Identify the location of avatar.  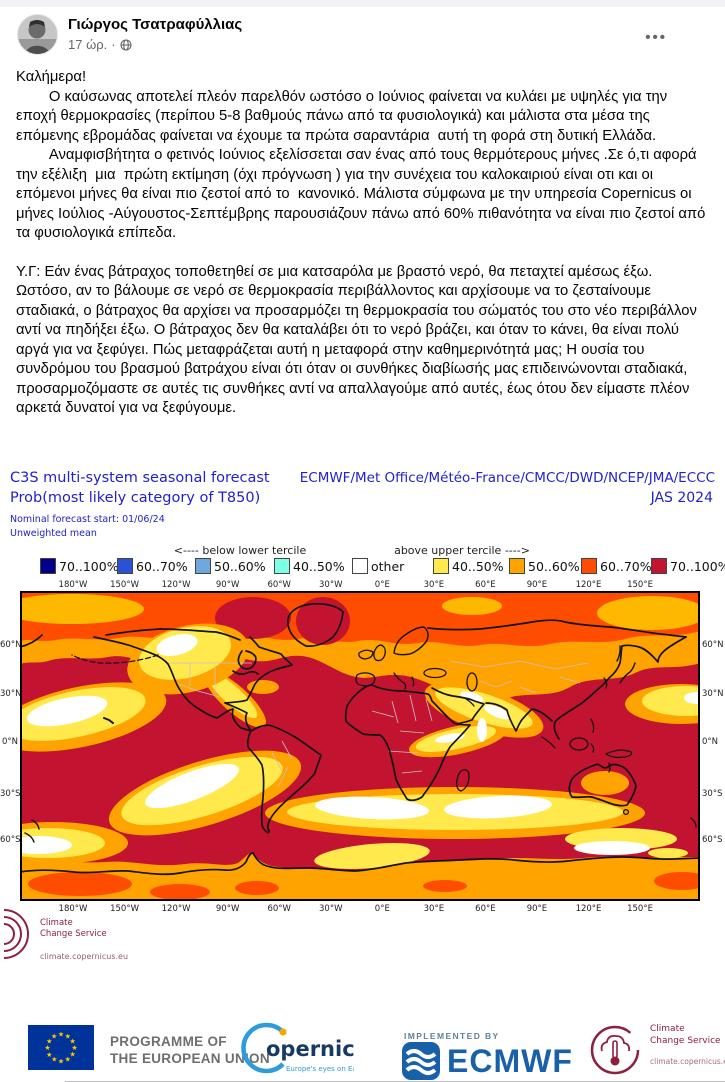
(37, 34).